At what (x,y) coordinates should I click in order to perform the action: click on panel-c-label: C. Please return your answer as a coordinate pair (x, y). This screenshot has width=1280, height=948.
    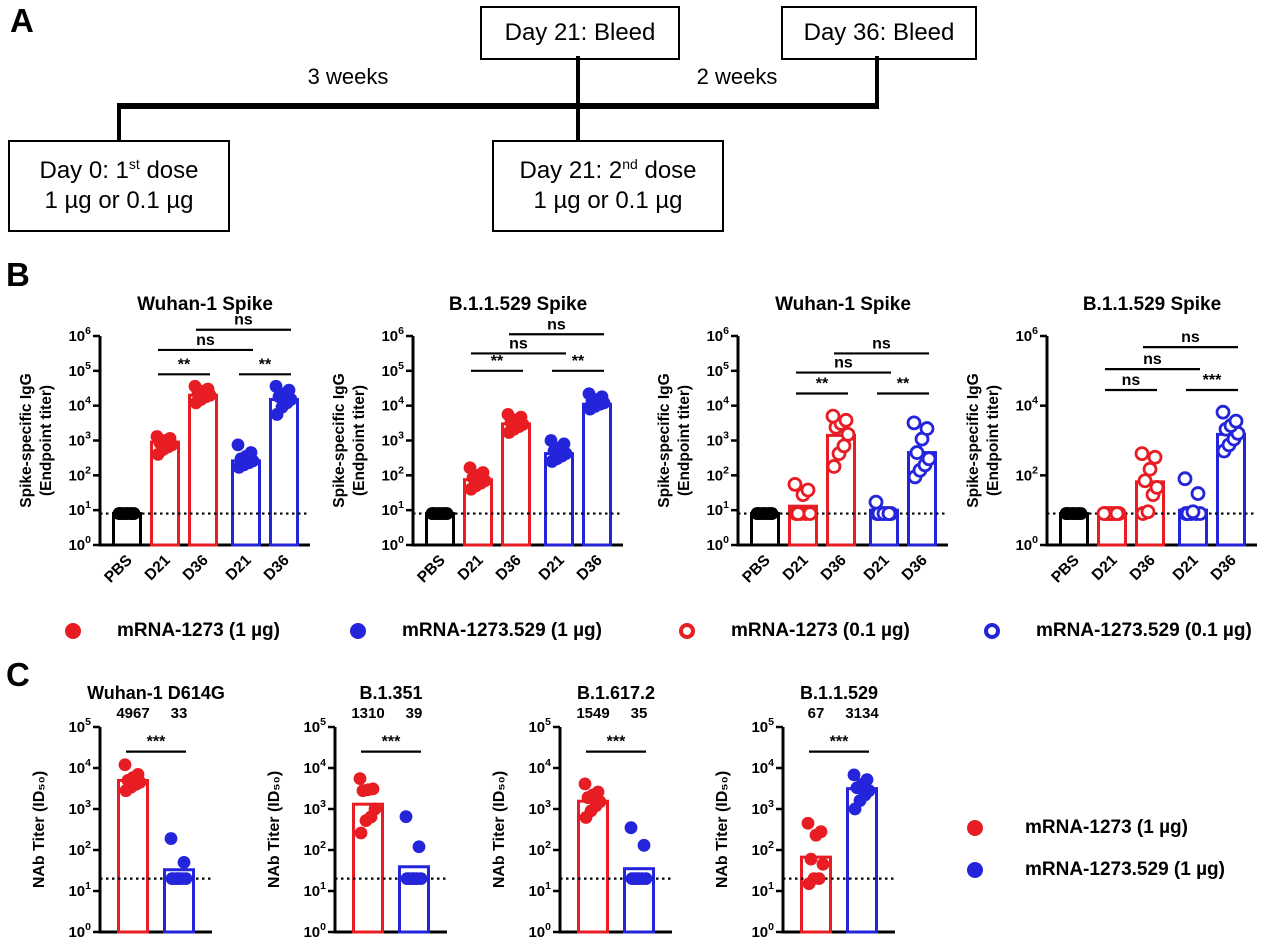
    Looking at the image, I should click on (18, 674).